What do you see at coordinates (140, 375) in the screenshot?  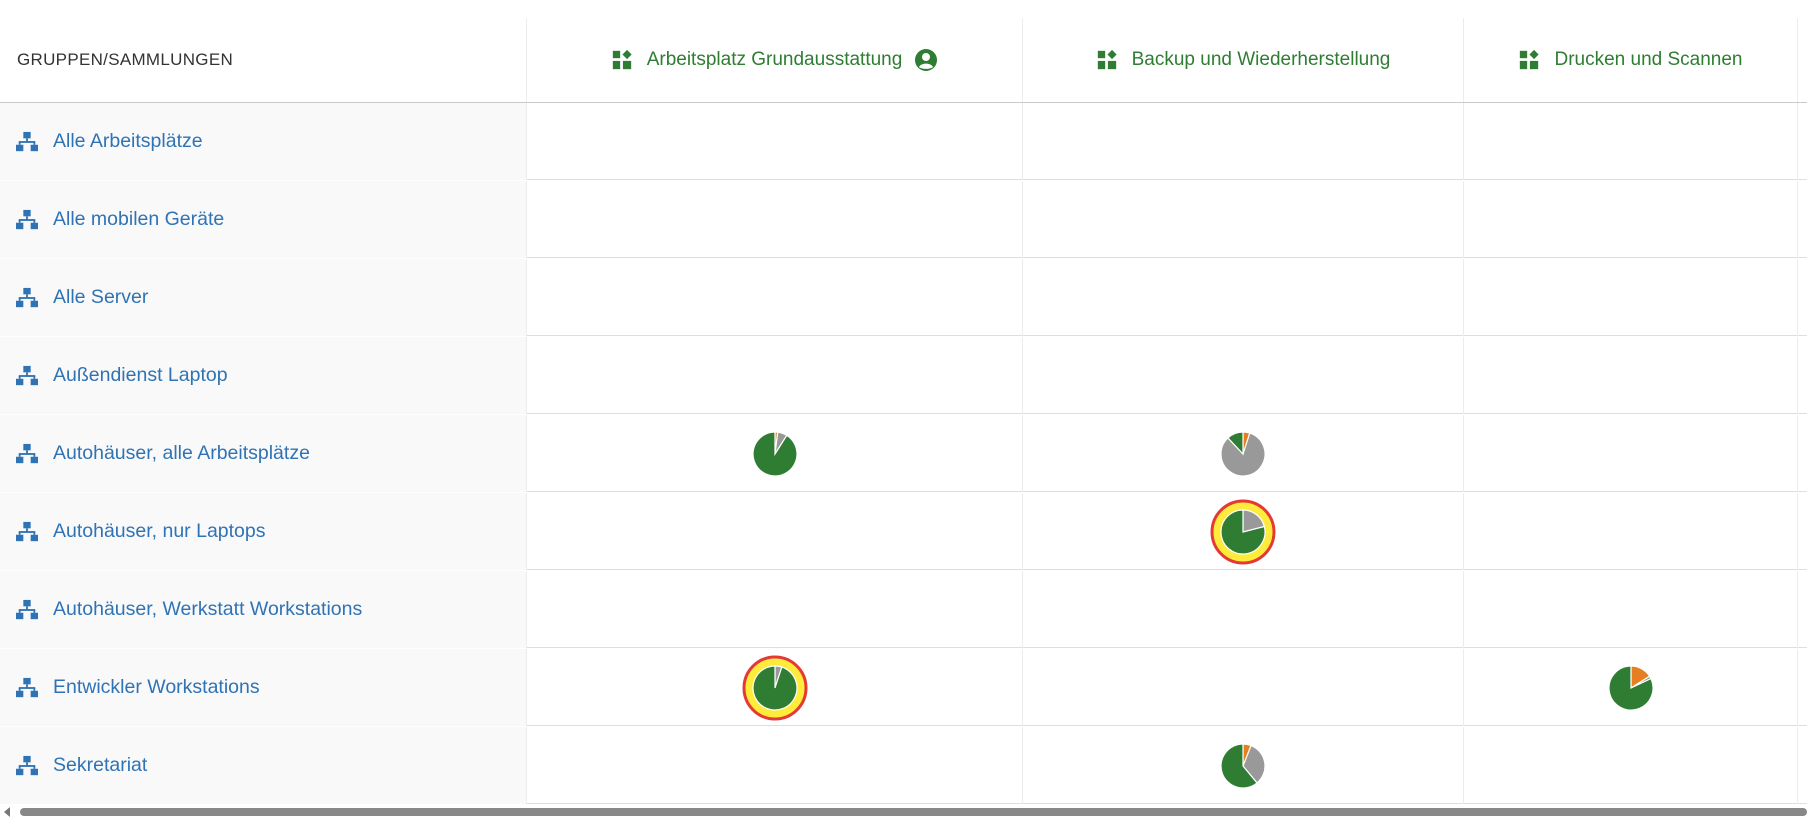 I see `group-link: Außendienst Laptop` at bounding box center [140, 375].